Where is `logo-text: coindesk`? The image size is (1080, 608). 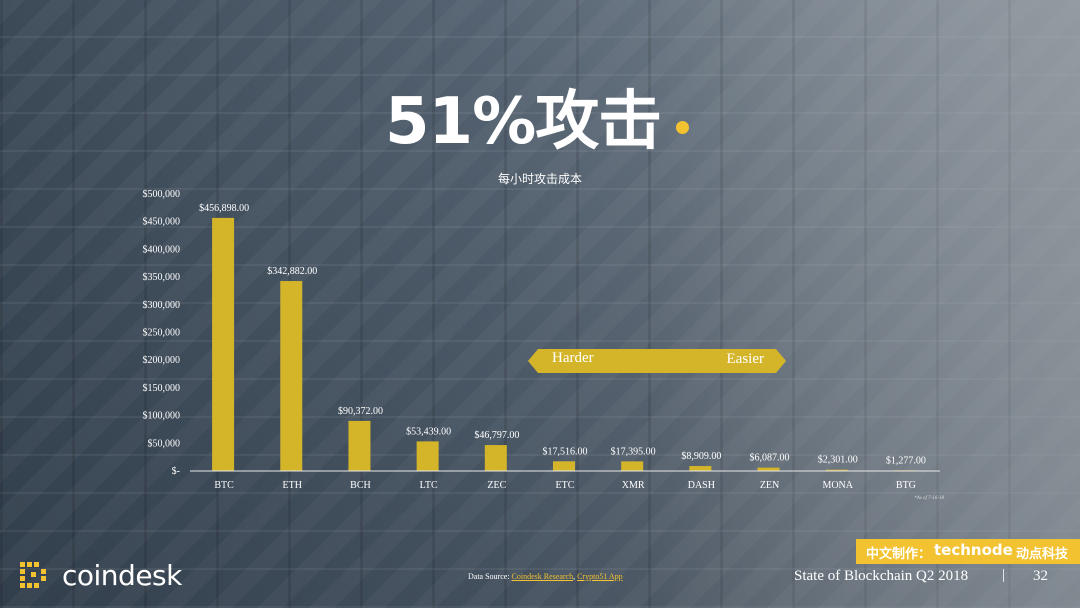
logo-text: coindesk is located at coordinates (122, 575).